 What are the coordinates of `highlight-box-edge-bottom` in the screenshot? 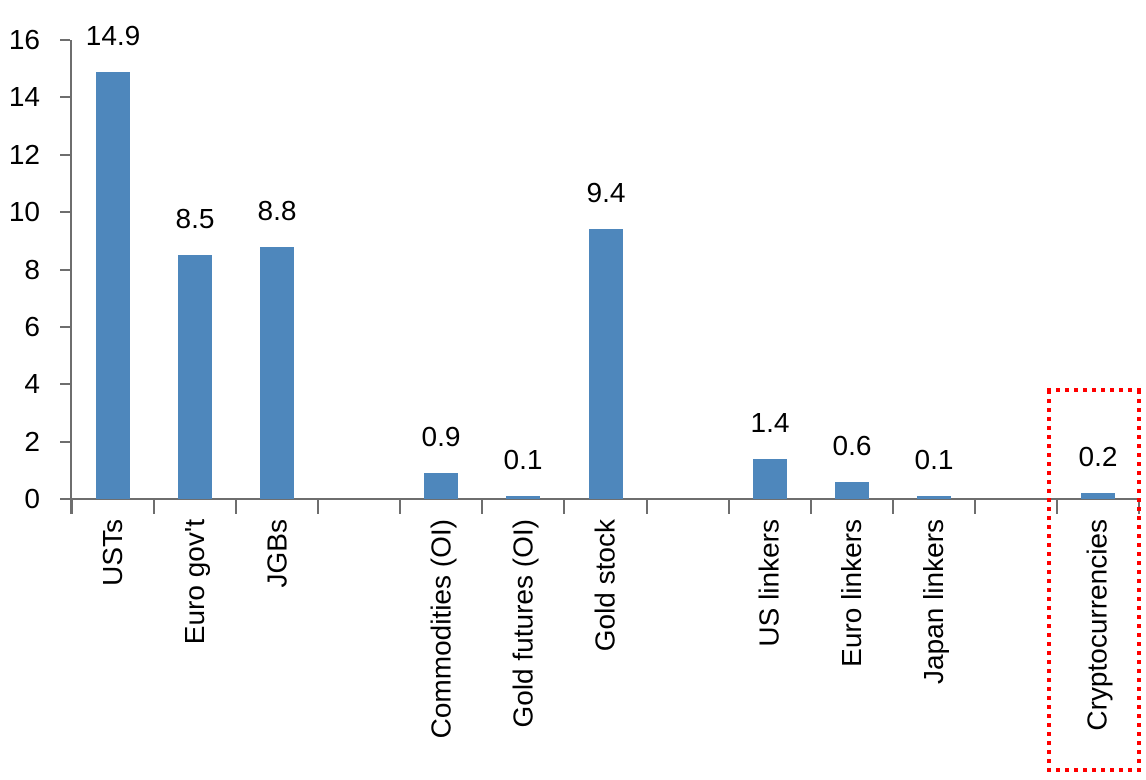 It's located at (1094, 770).